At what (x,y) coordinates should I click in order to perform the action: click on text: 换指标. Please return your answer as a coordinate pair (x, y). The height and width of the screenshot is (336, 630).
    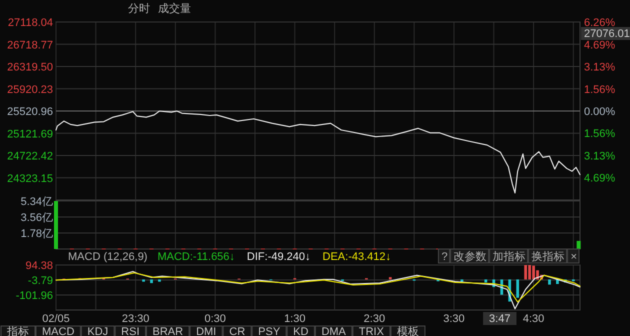
    Looking at the image, I should click on (548, 257).